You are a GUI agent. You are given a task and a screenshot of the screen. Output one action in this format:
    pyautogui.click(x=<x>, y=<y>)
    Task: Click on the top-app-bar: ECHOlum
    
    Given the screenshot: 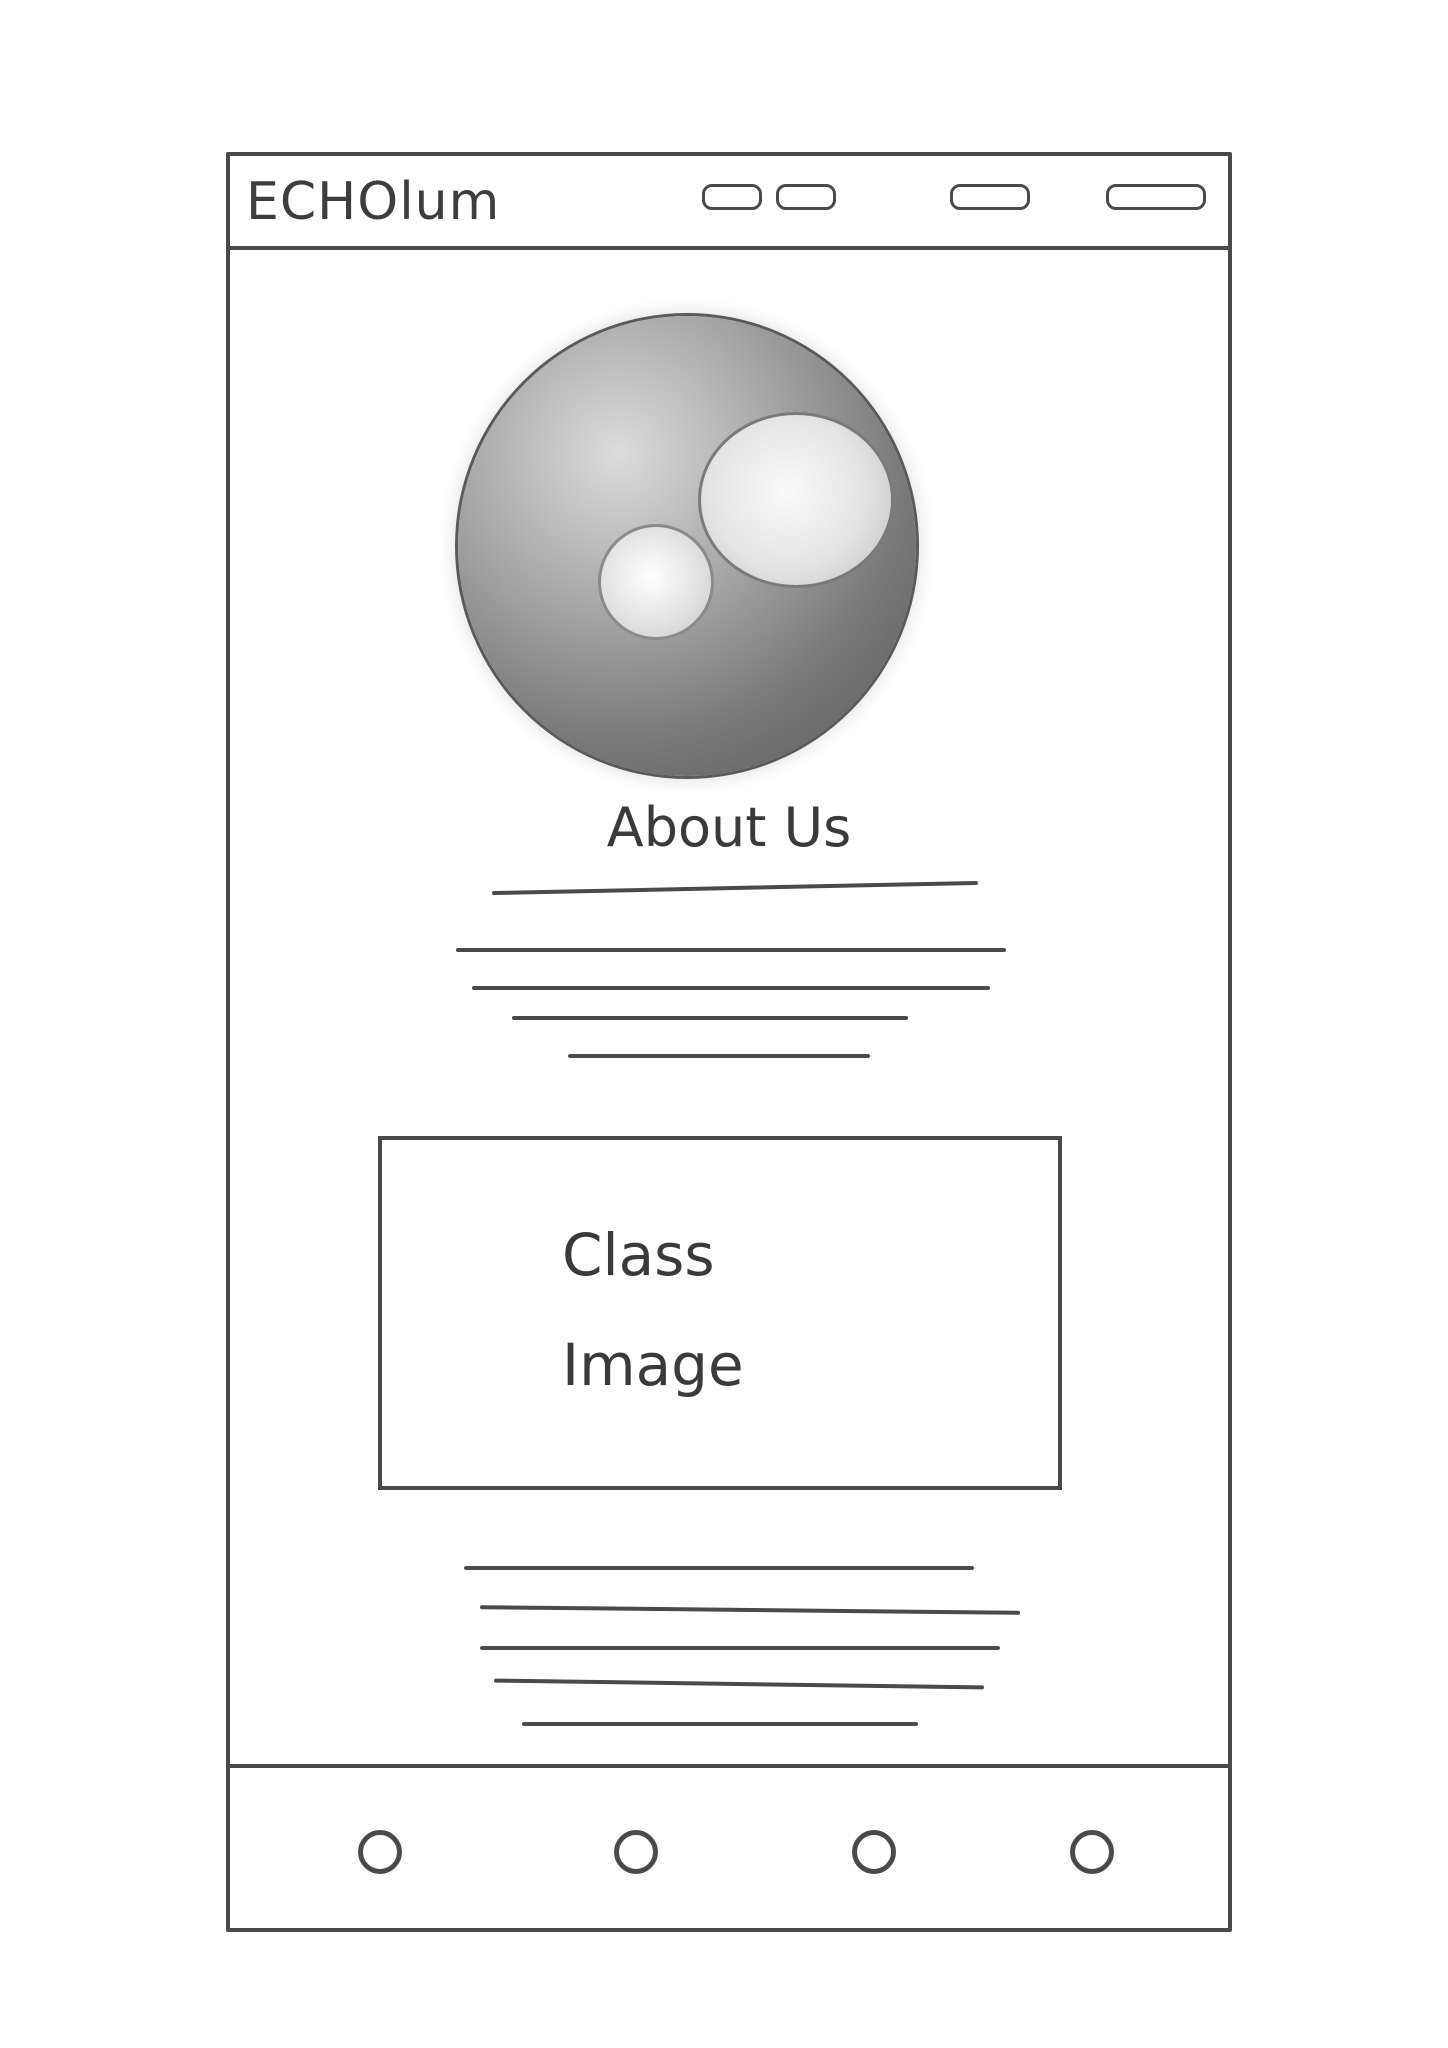 What is the action you would take?
    pyautogui.click(x=729, y=203)
    